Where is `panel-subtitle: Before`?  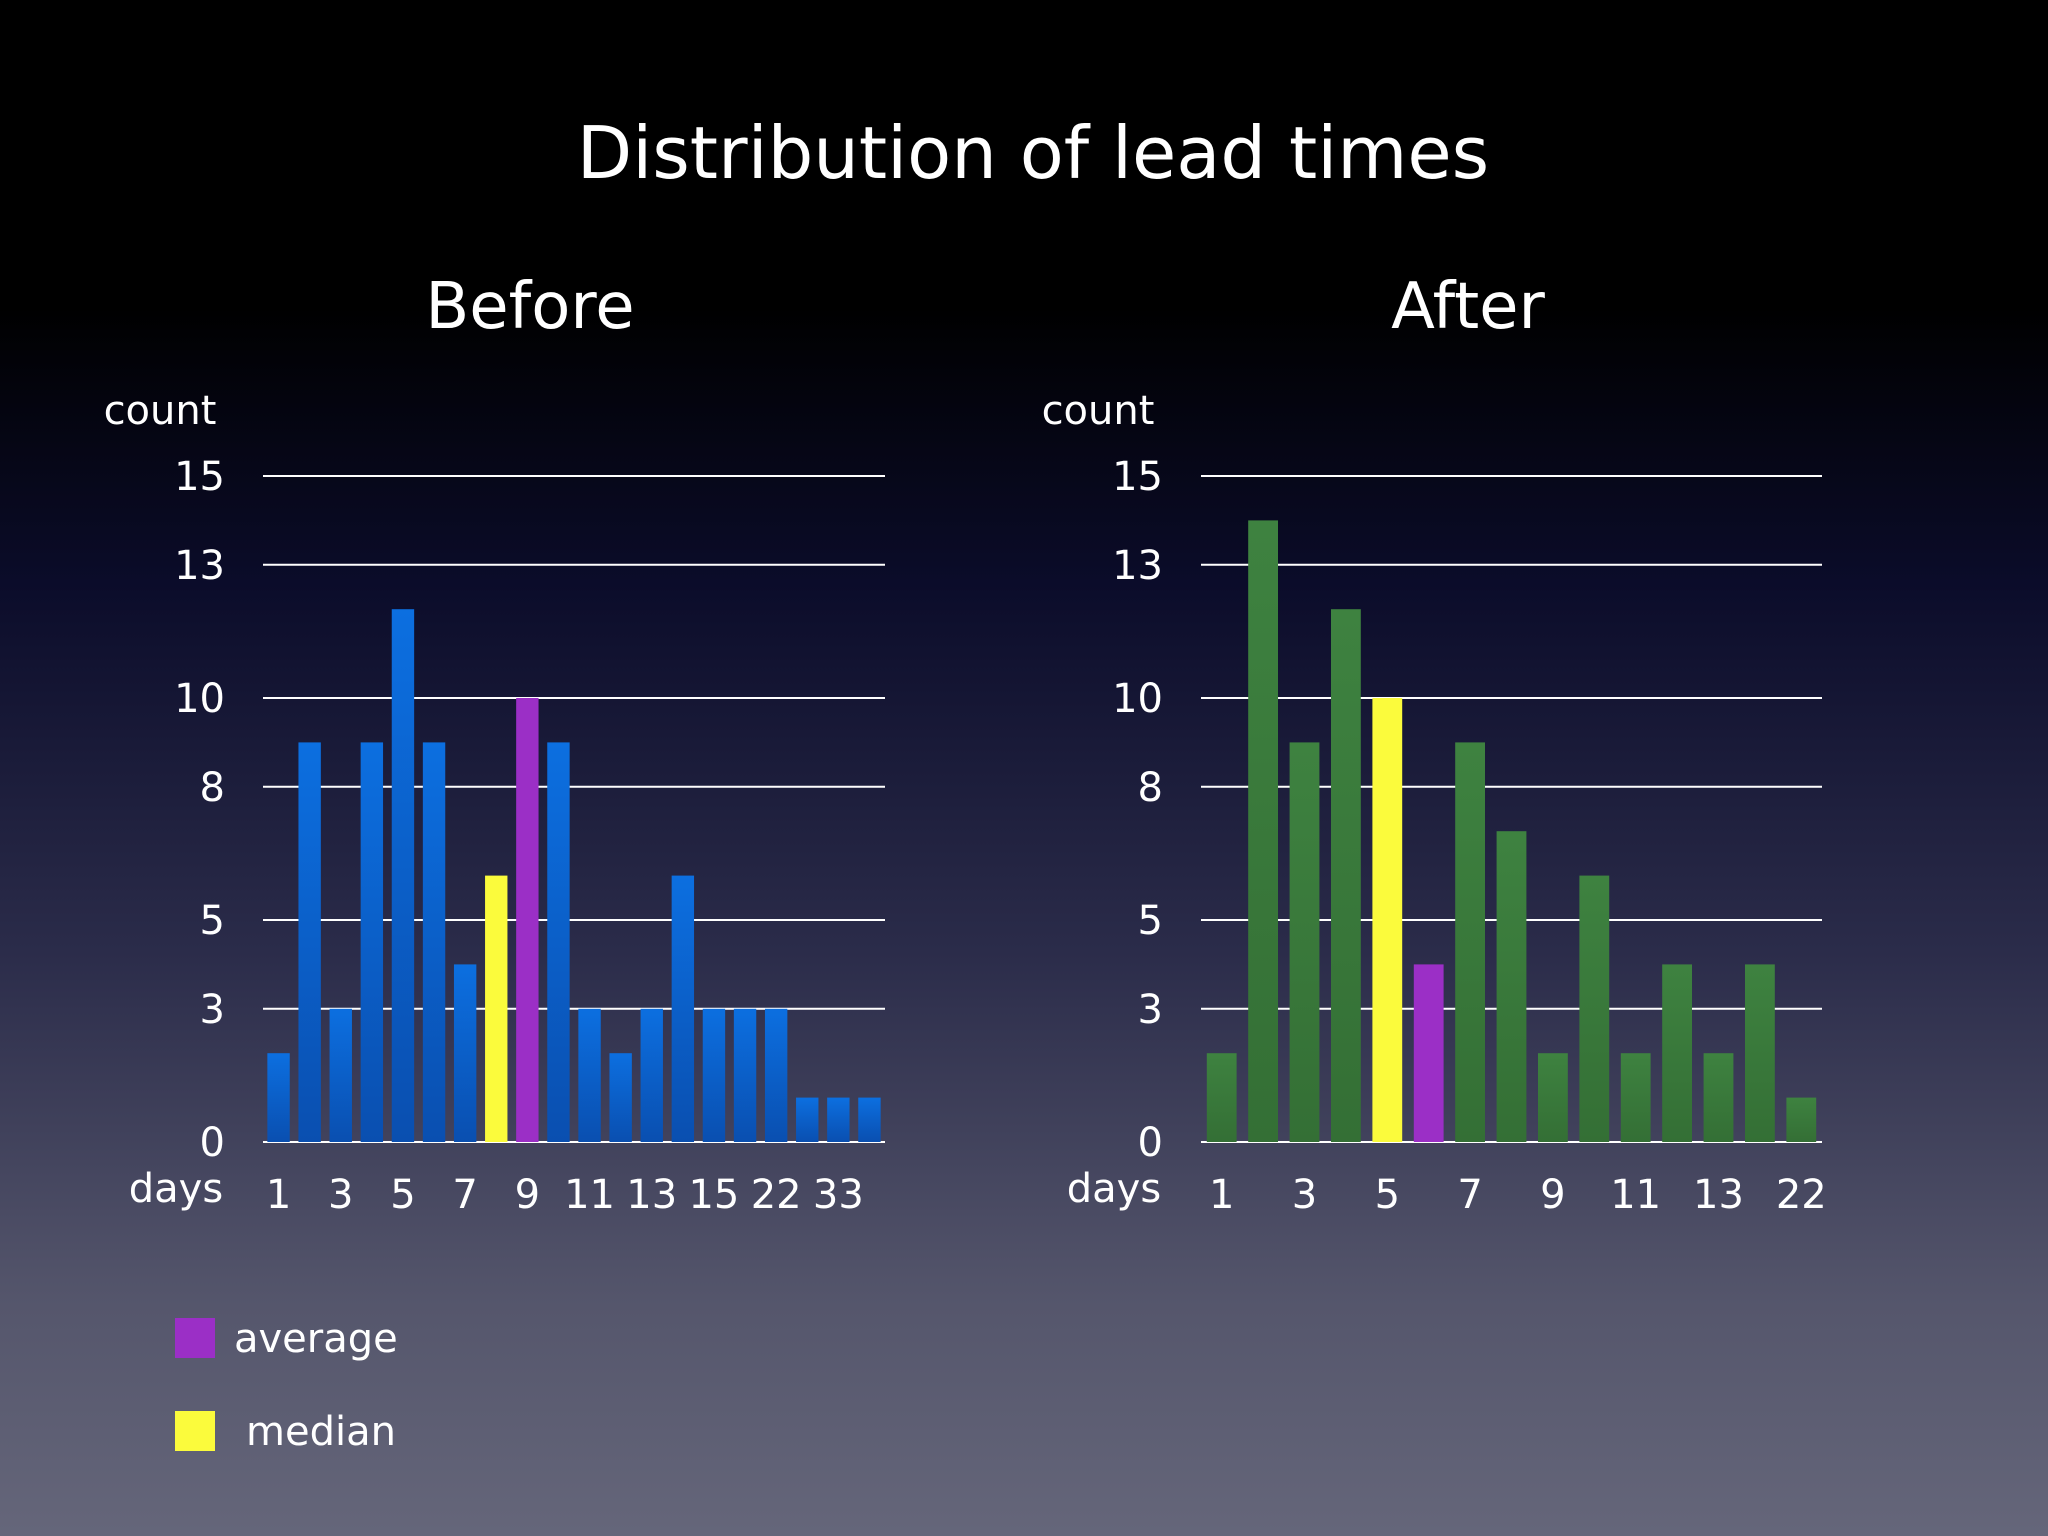 panel-subtitle: Before is located at coordinates (529, 307).